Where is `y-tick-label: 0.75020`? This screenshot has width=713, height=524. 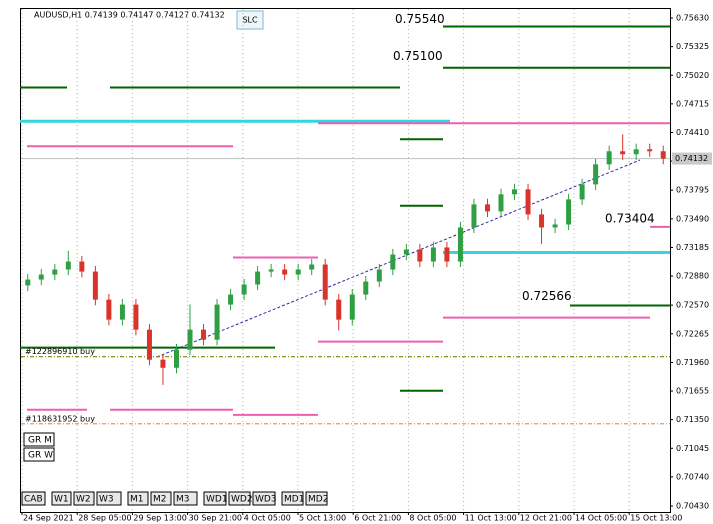
y-tick-label: 0.75020 is located at coordinates (692, 75).